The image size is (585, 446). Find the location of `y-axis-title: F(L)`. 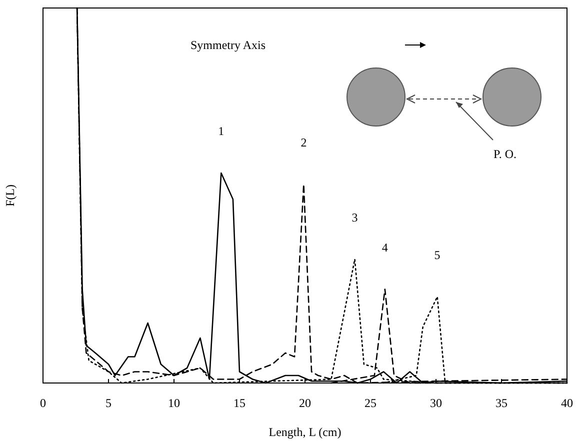

y-axis-title: F(L) is located at coordinates (10, 195).